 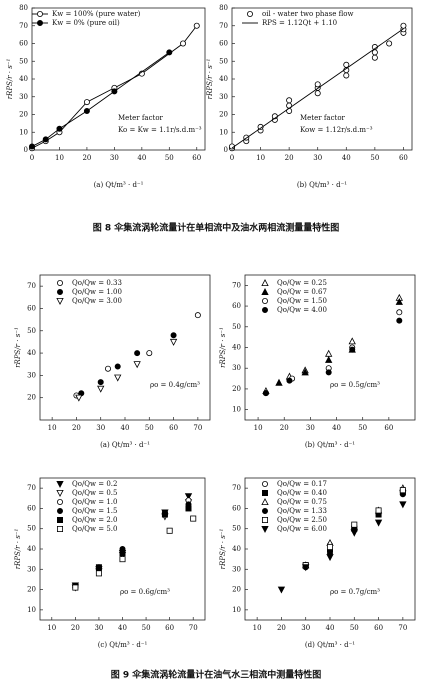 I want to click on y-tick-label: 50, so click(x=23, y=61).